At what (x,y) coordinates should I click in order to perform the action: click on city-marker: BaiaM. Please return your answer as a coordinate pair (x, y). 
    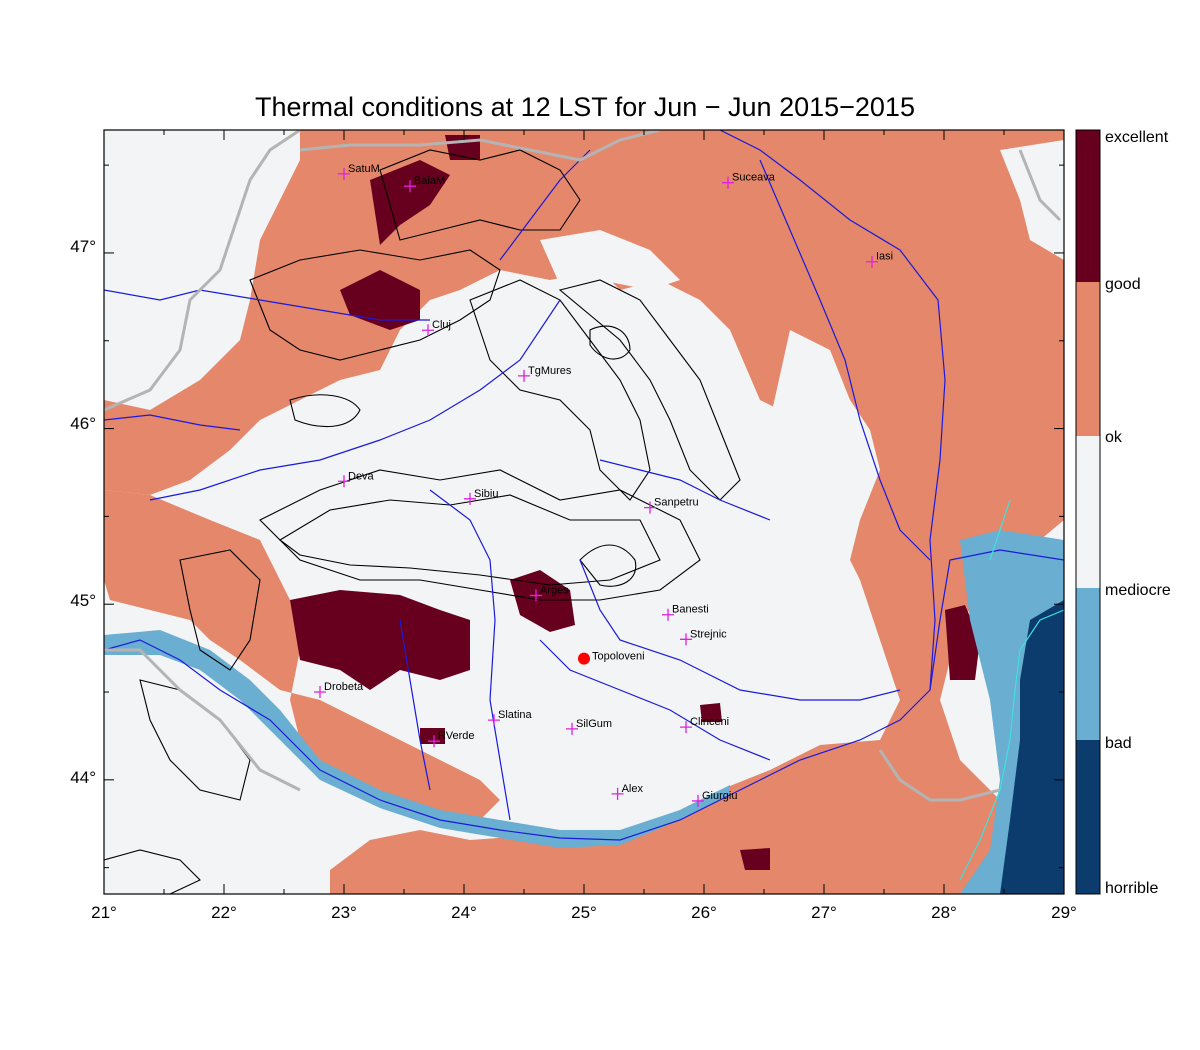
    Looking at the image, I should click on (424, 184).